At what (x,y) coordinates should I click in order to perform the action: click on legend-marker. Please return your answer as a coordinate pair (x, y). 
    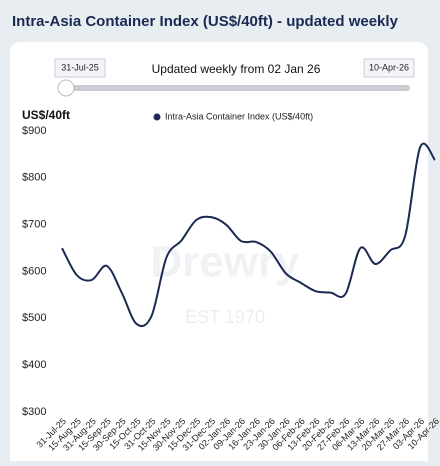
    Looking at the image, I should click on (157, 117).